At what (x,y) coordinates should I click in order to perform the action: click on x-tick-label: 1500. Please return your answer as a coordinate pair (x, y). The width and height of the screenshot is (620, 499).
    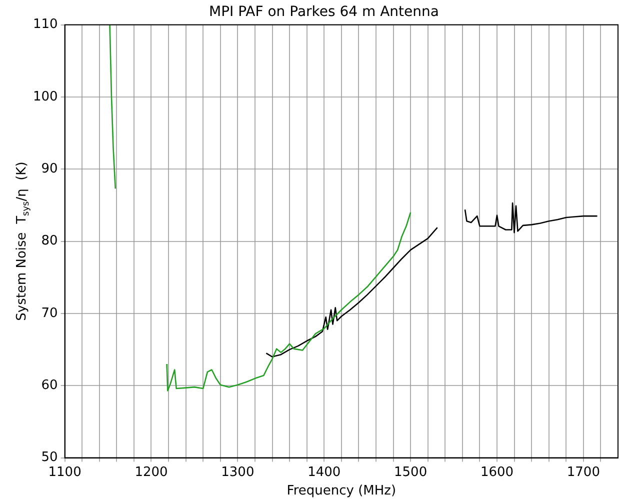
    Looking at the image, I should click on (411, 472).